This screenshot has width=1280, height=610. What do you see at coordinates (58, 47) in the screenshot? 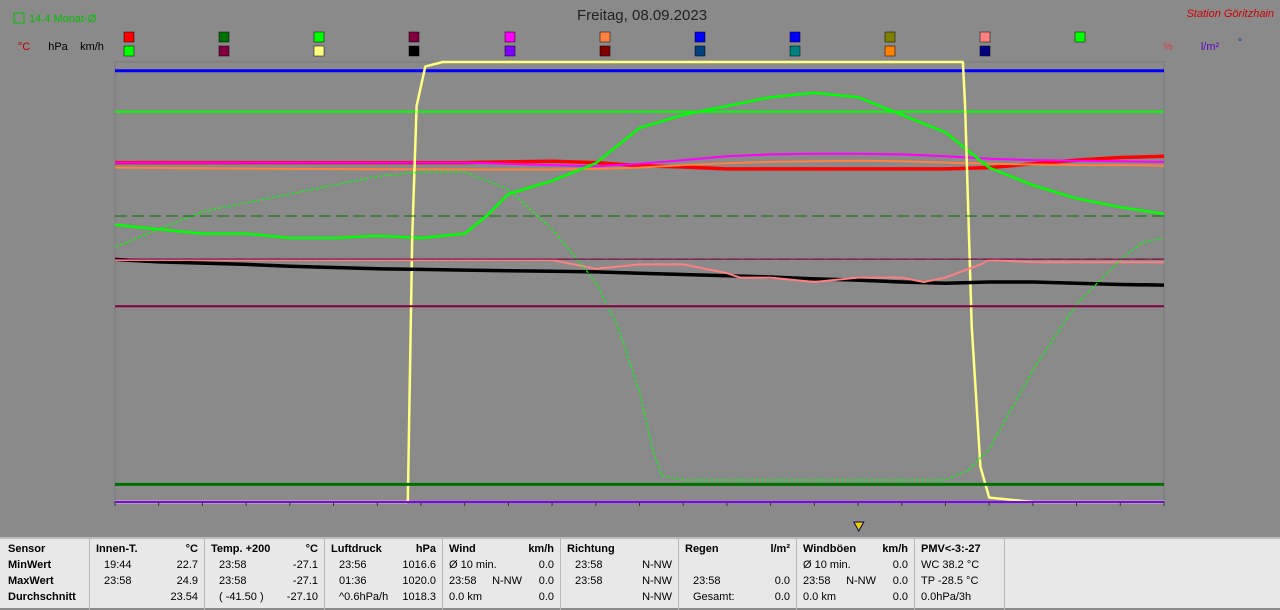
I see `unit-hpa: hPa` at bounding box center [58, 47].